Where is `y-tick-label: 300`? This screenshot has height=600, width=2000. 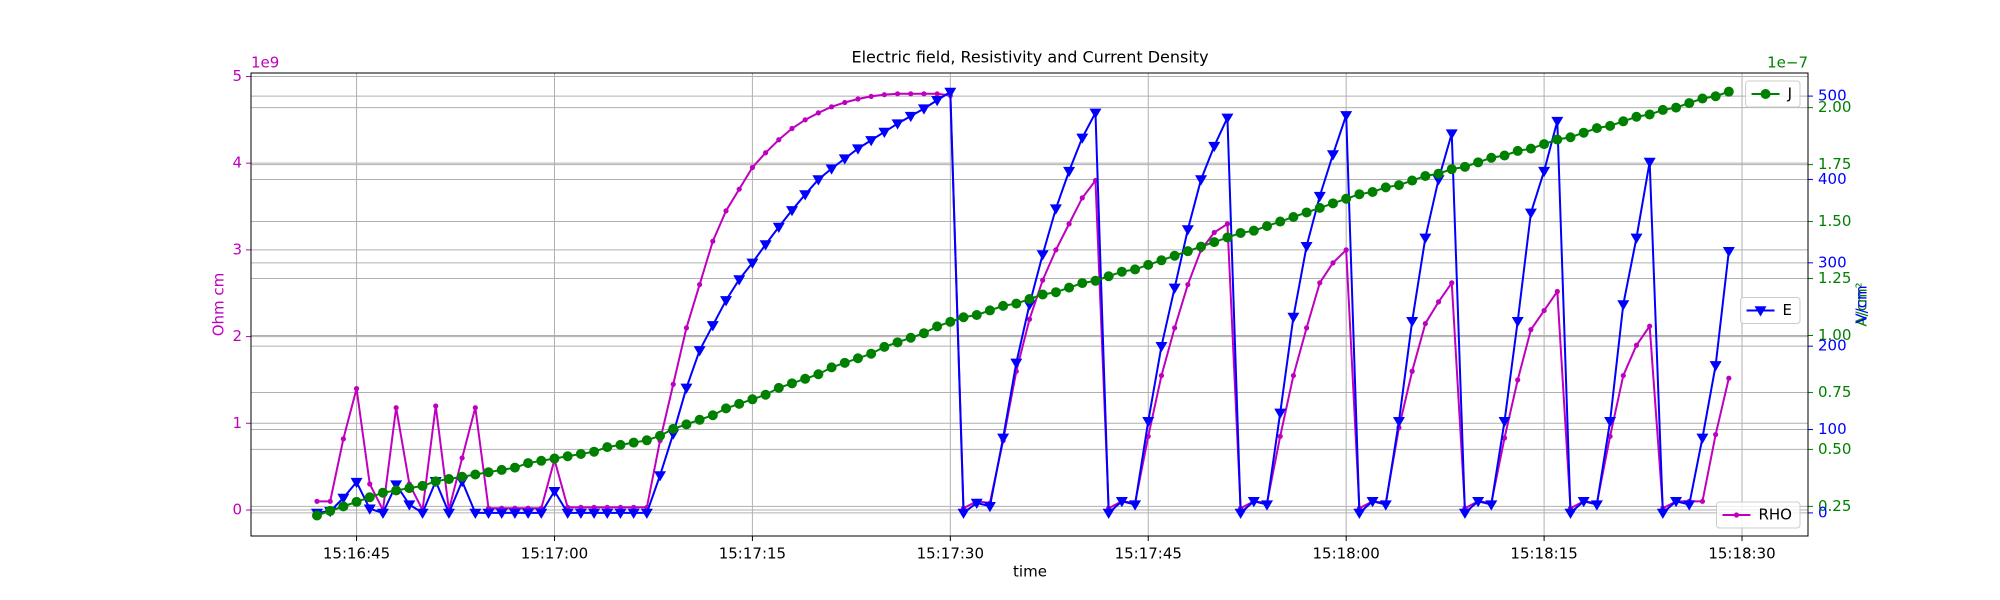 y-tick-label: 300 is located at coordinates (1832, 262).